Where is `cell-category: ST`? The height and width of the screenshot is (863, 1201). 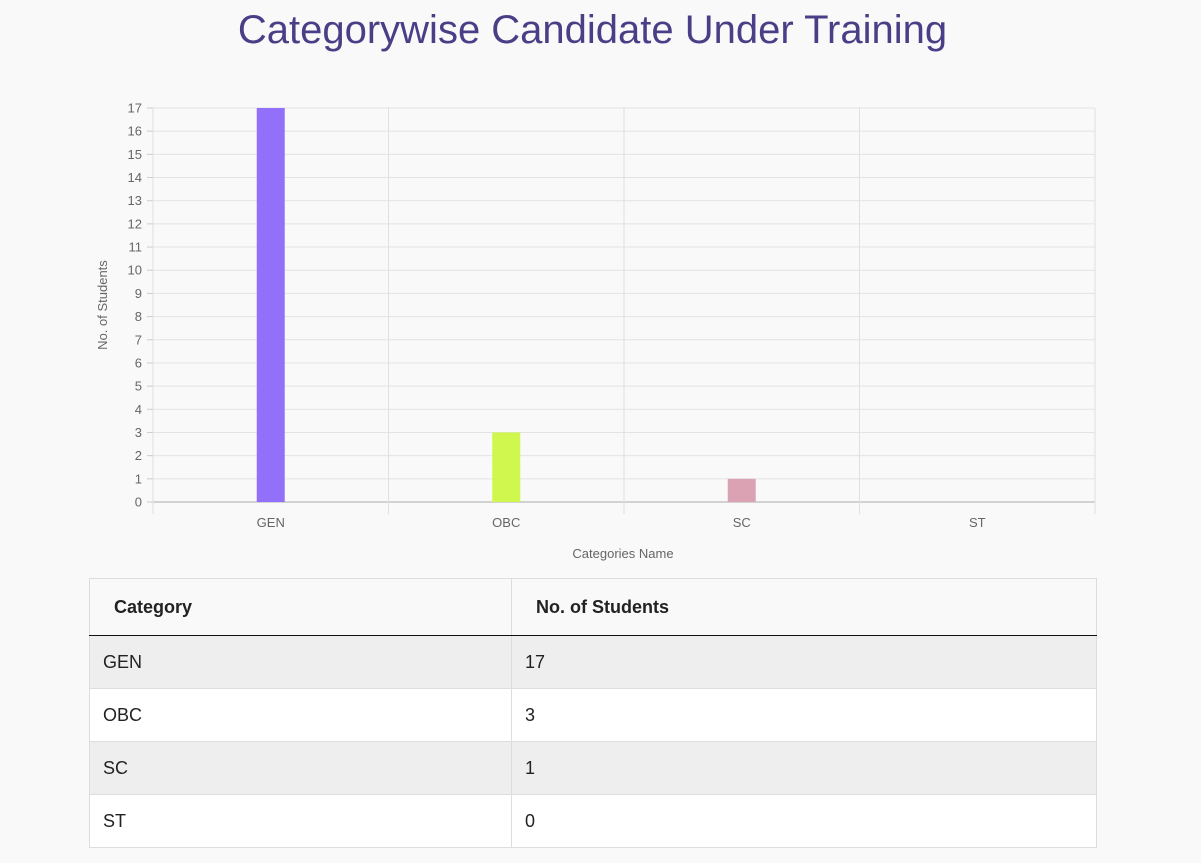
cell-category: ST is located at coordinates (300, 821).